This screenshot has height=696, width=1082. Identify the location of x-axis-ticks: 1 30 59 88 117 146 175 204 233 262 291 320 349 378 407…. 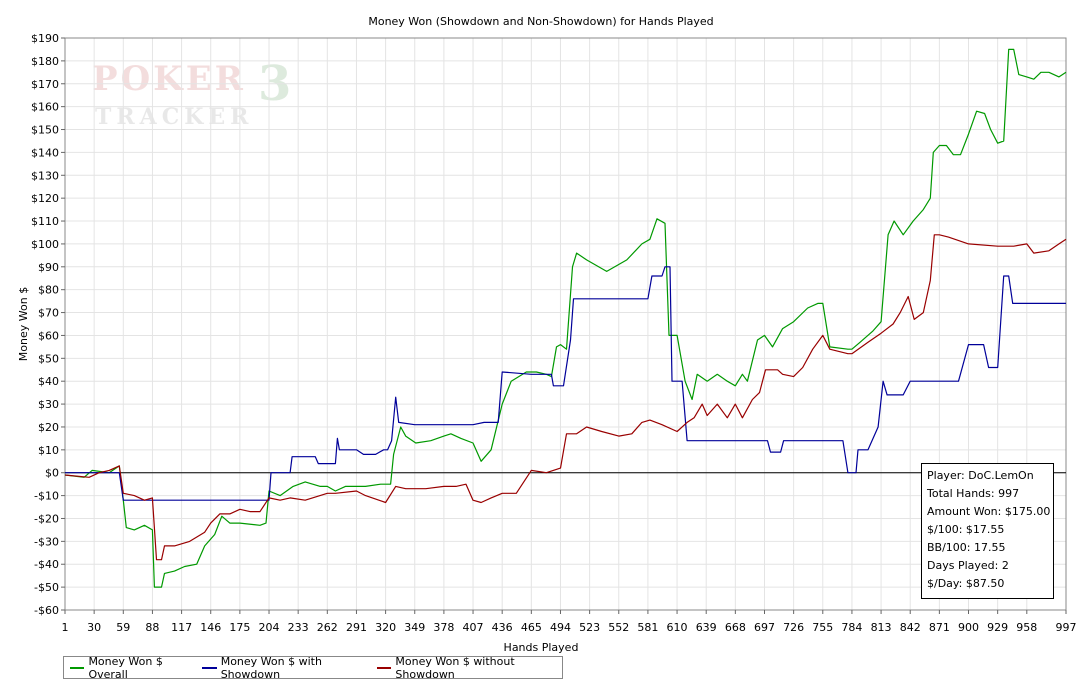
(569, 622).